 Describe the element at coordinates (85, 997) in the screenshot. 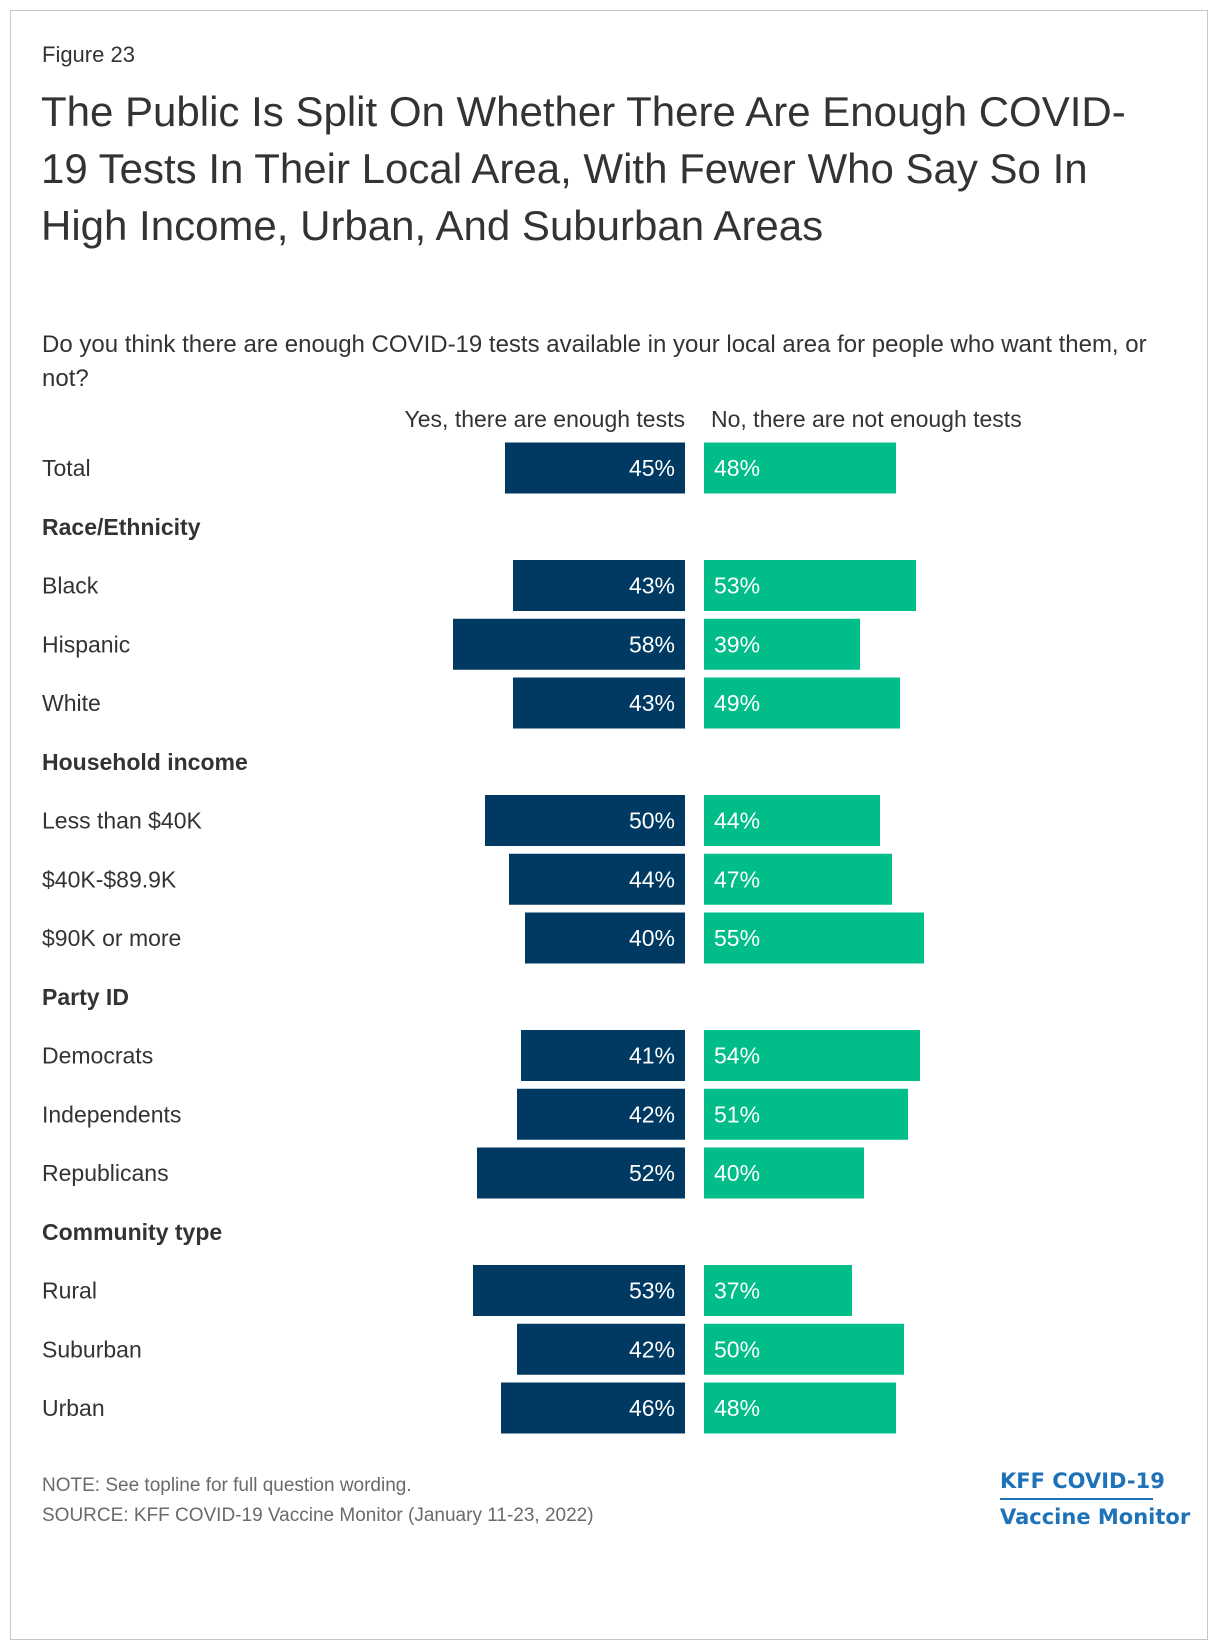

I see `group-header-label: Party ID` at that location.